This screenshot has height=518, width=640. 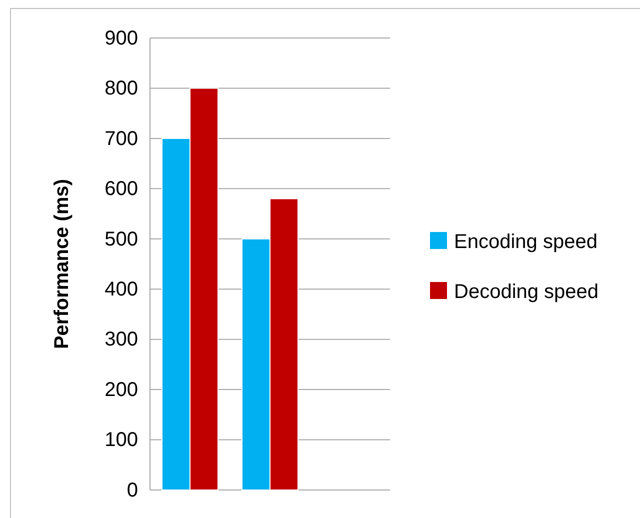 What do you see at coordinates (121, 440) in the screenshot?
I see `y-tick-label: 100` at bounding box center [121, 440].